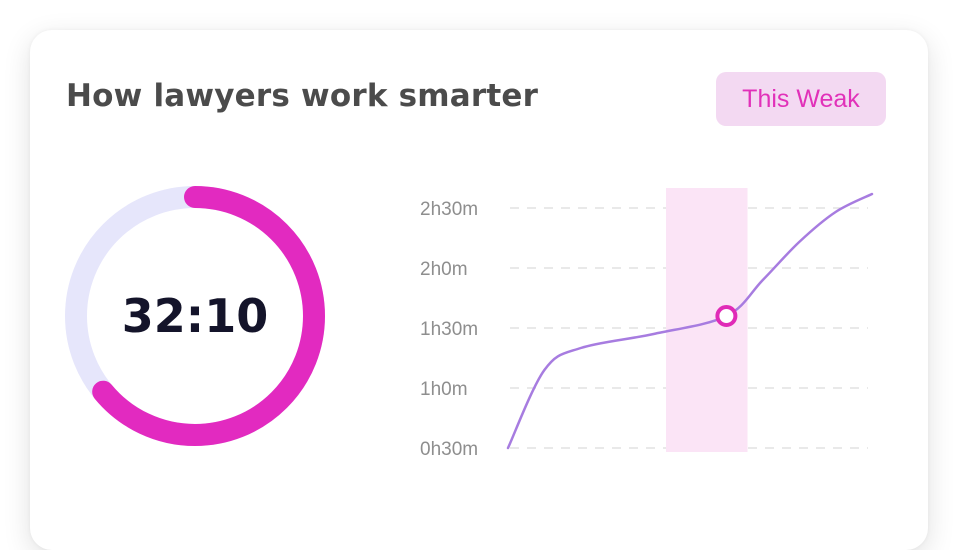  Describe the element at coordinates (726, 316) in the screenshot. I see `highlight-point` at that location.